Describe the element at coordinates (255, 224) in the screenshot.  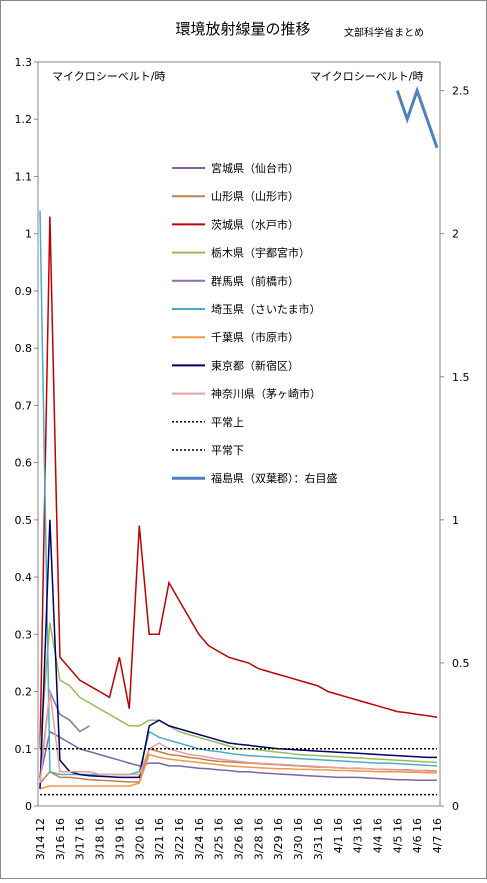
I see `legend-label: 茨城県（水戸市）` at that location.